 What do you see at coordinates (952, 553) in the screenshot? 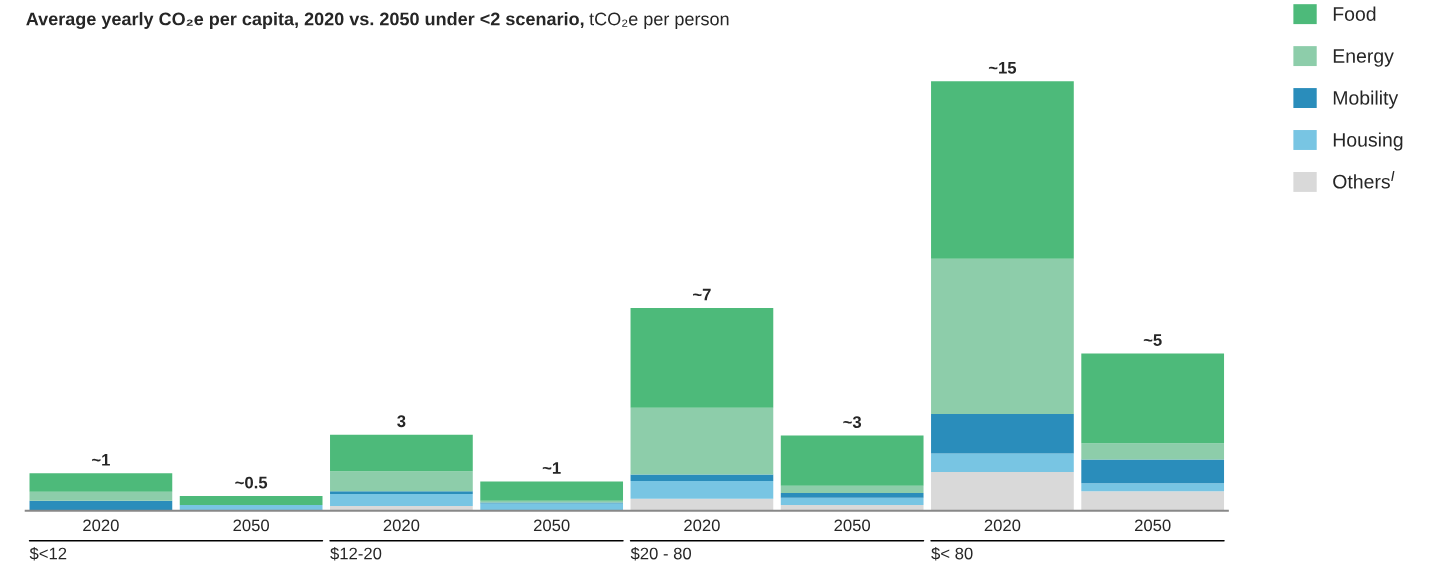
I see `text: $< 80` at bounding box center [952, 553].